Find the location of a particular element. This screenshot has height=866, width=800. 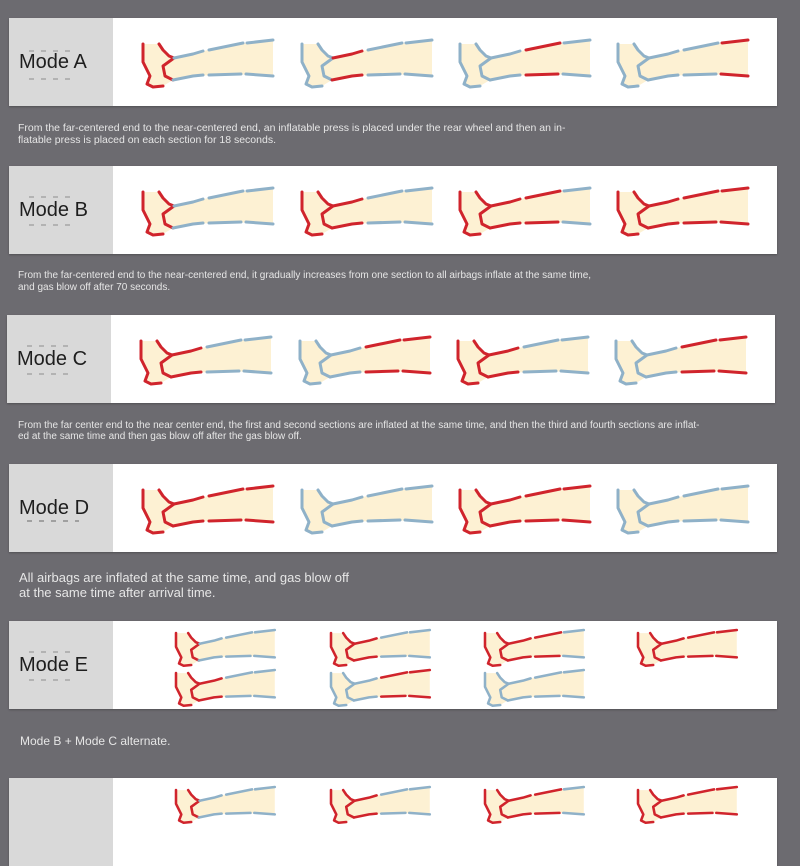

mode-e-card: Mode E is located at coordinates (393, 665).